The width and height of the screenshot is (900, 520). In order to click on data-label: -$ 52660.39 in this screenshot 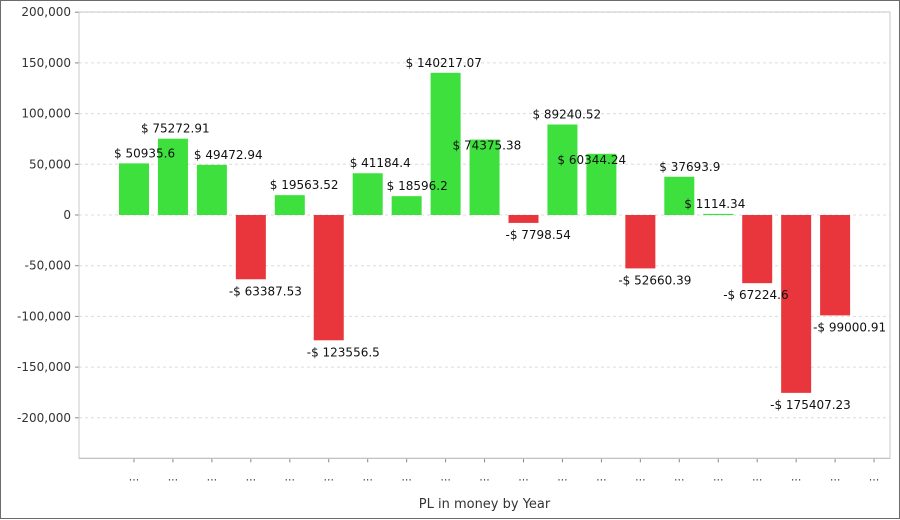, I will do `click(654, 280)`.